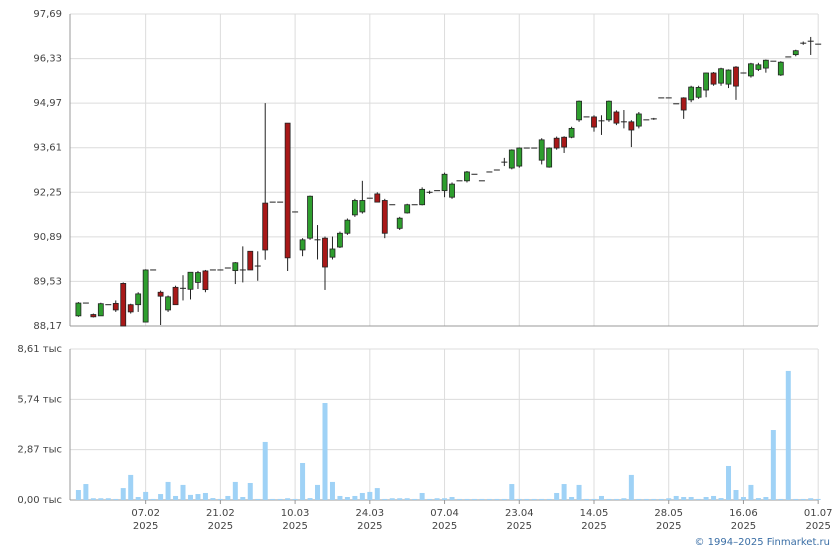 The image size is (840, 550). I want to click on x-tick-label: 16.06 2025, so click(743, 520).